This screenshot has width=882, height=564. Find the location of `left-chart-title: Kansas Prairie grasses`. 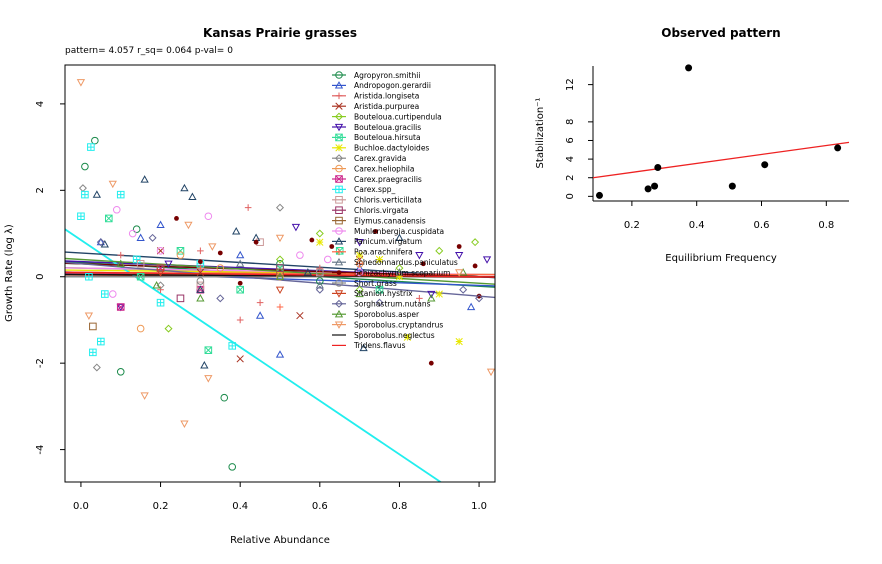

left-chart-title: Kansas Prairie grasses is located at coordinates (280, 33).